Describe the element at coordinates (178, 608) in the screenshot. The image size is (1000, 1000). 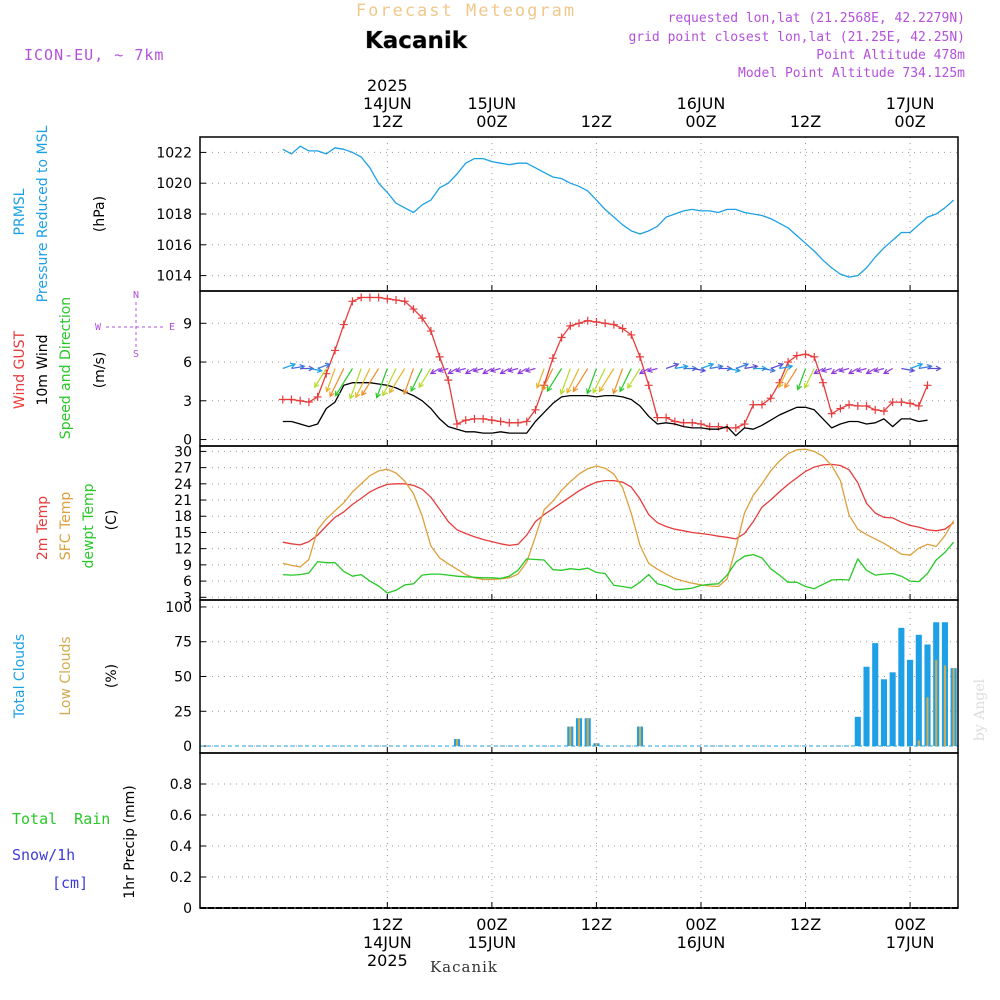
I see `clouds-ytick-label: 100` at that location.